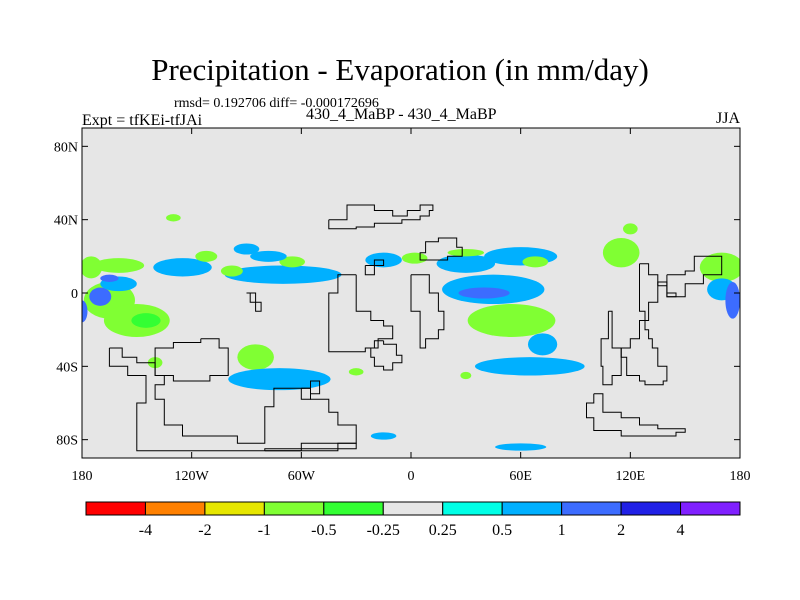 The width and height of the screenshot is (800, 600). I want to click on colorbar: -4 -2 -1 -0.5 -0.25 0.25 0.5 1 2 4, so click(413, 520).